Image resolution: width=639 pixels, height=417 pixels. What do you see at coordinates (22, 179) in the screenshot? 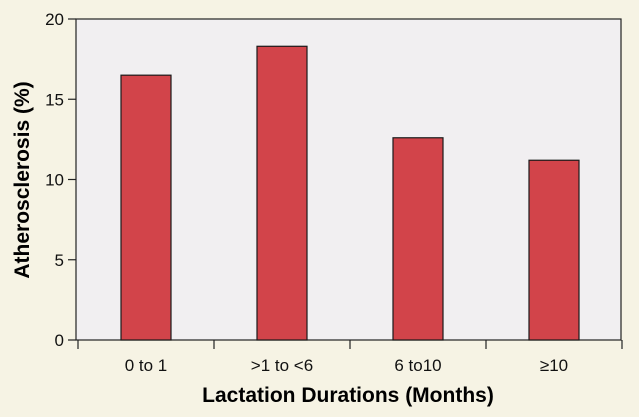
I see `y-axis-title: Atherosclerosis (%)` at bounding box center [22, 179].